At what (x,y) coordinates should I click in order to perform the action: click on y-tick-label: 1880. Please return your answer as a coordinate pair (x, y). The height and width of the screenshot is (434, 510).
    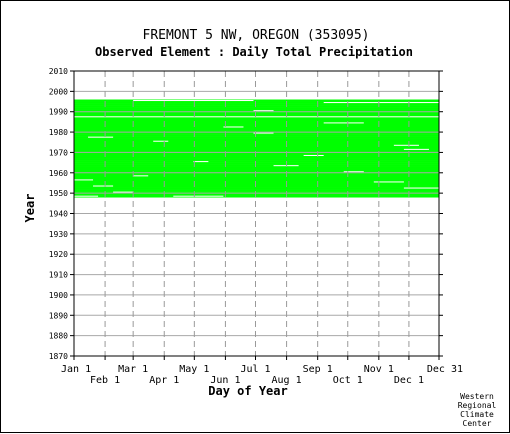
    Looking at the image, I should click on (58, 336).